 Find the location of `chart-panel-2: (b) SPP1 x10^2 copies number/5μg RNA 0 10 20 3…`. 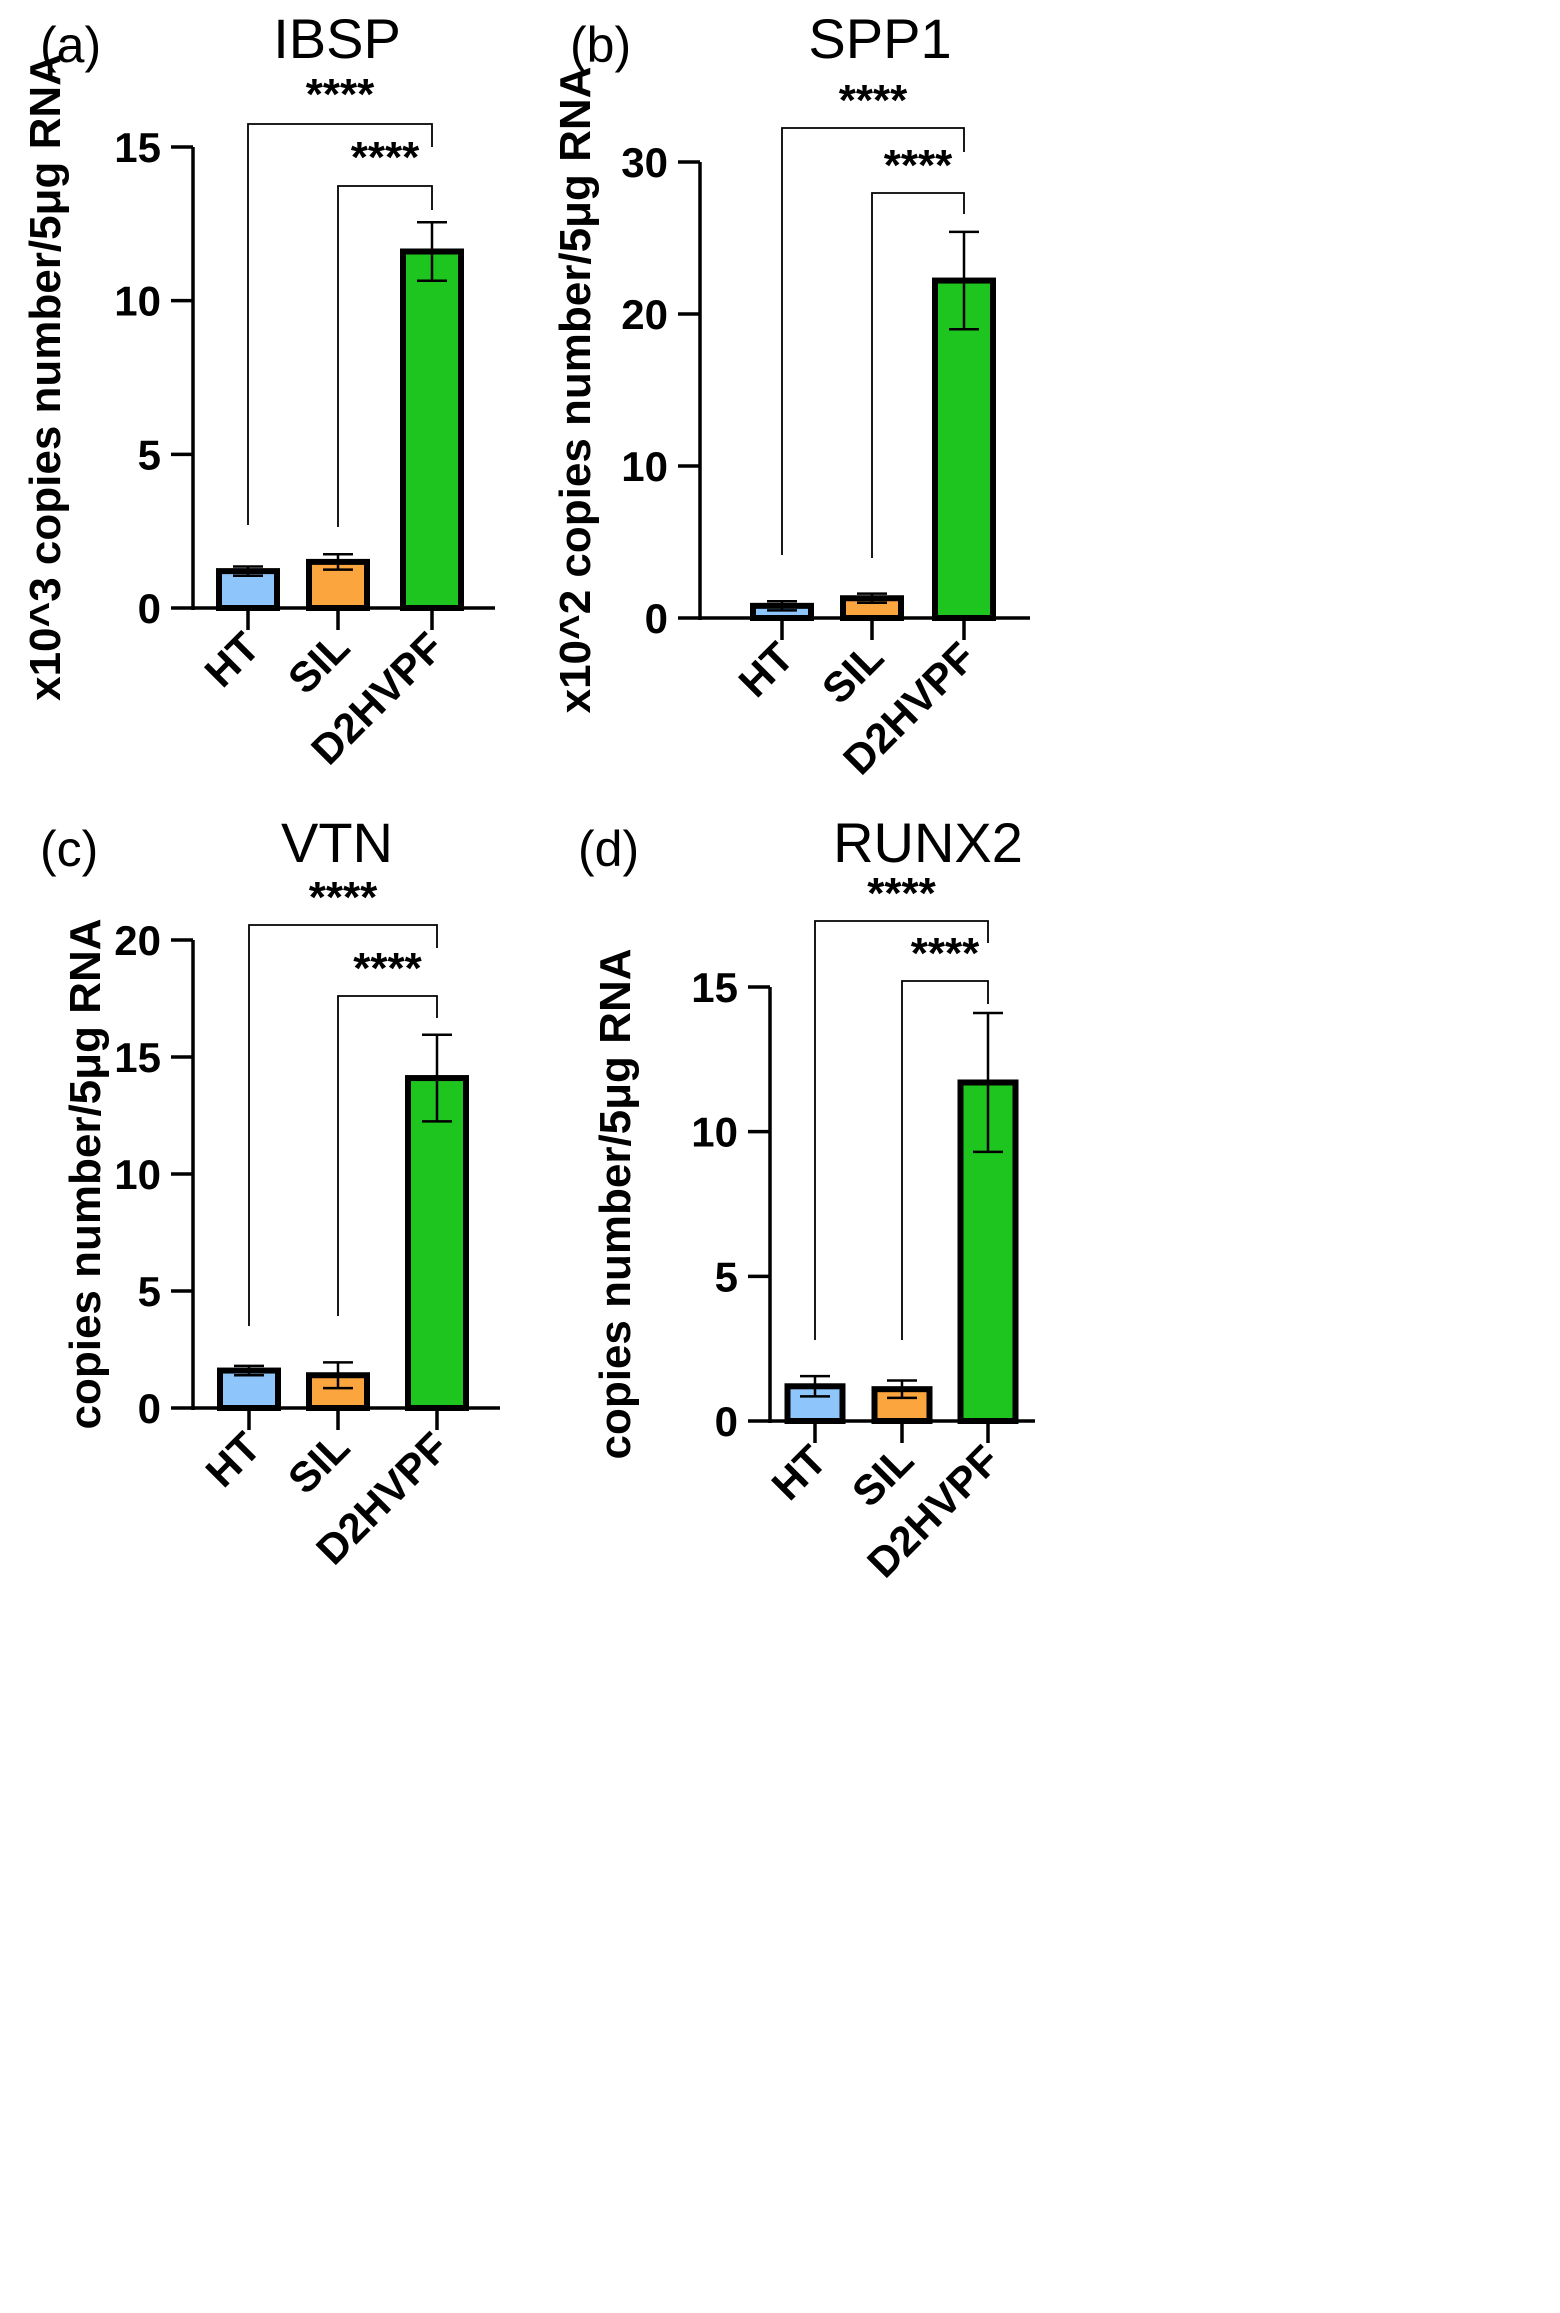

chart-panel-2: (b) SPP1 x10^2 copies number/5μg RNA 0 10 20 3… is located at coordinates (790, 395).